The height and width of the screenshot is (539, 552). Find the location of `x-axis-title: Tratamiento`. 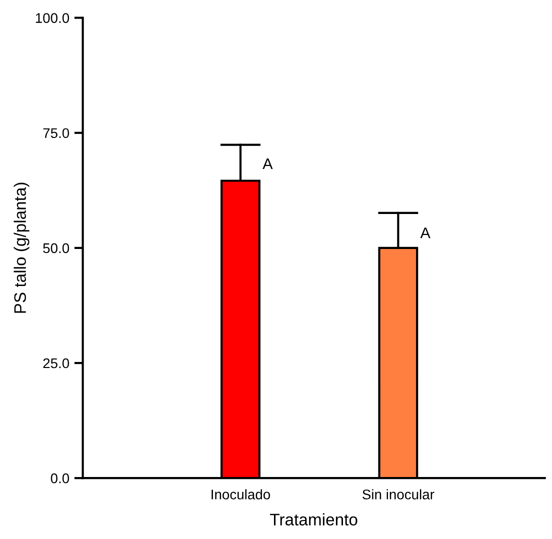

x-axis-title: Tratamiento is located at coordinates (314, 519).